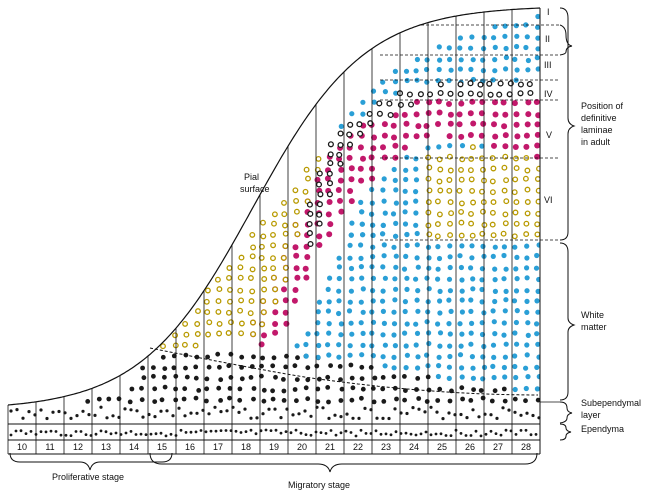  Describe the element at coordinates (567, 124) in the screenshot. I see `laminae-brace` at that location.